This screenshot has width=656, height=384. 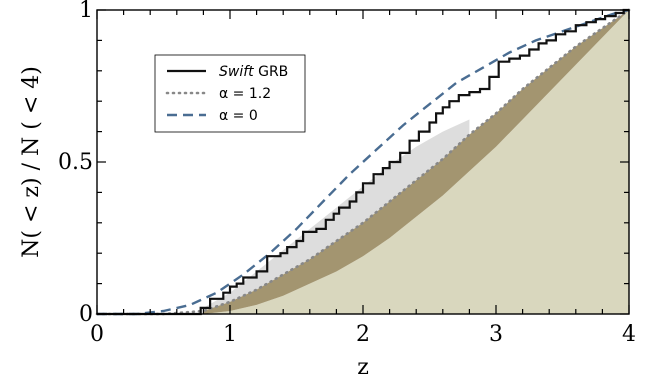 I want to click on x-tick-label: 1, so click(x=230, y=334).